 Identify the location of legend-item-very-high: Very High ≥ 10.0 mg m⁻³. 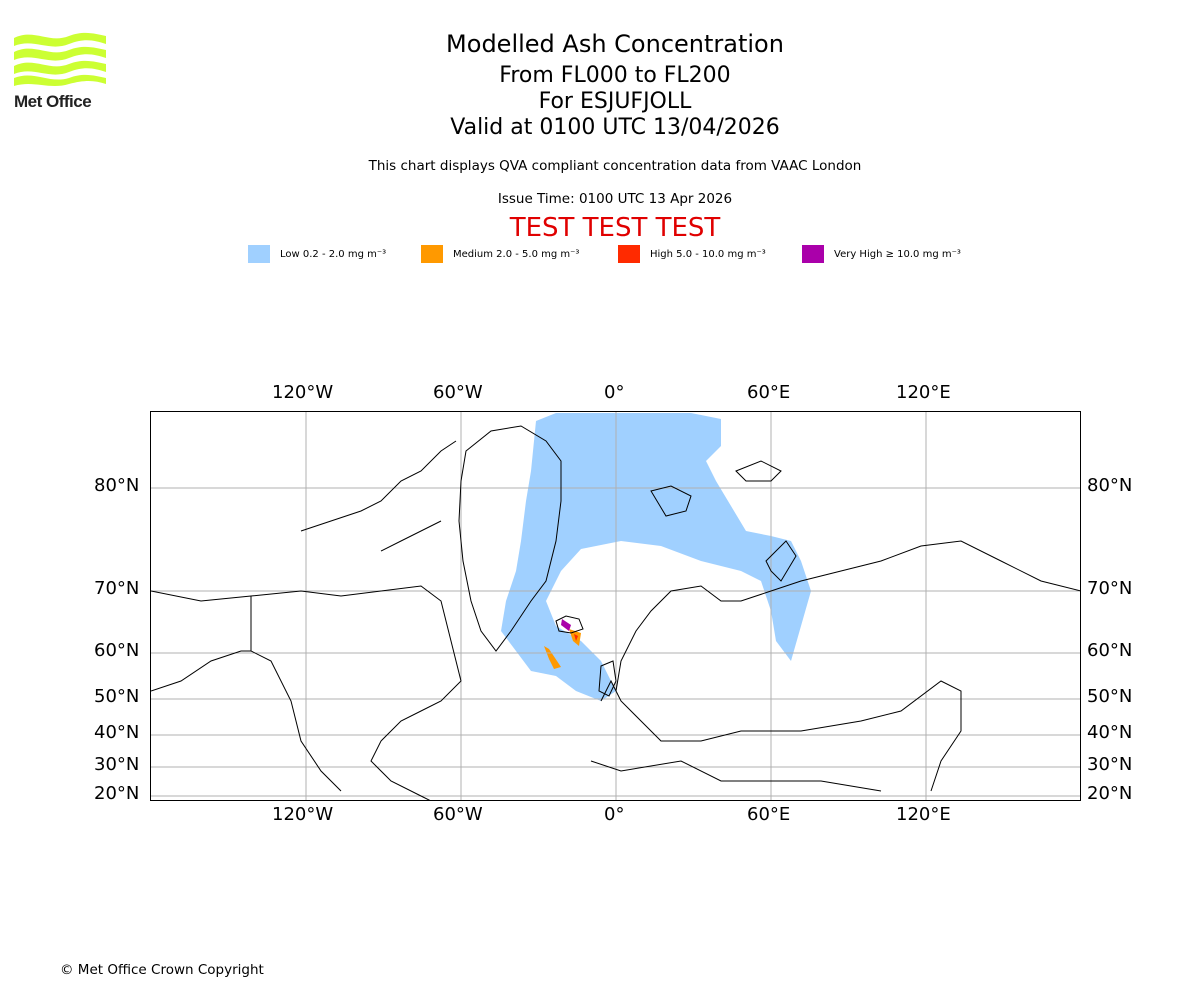
(881, 254).